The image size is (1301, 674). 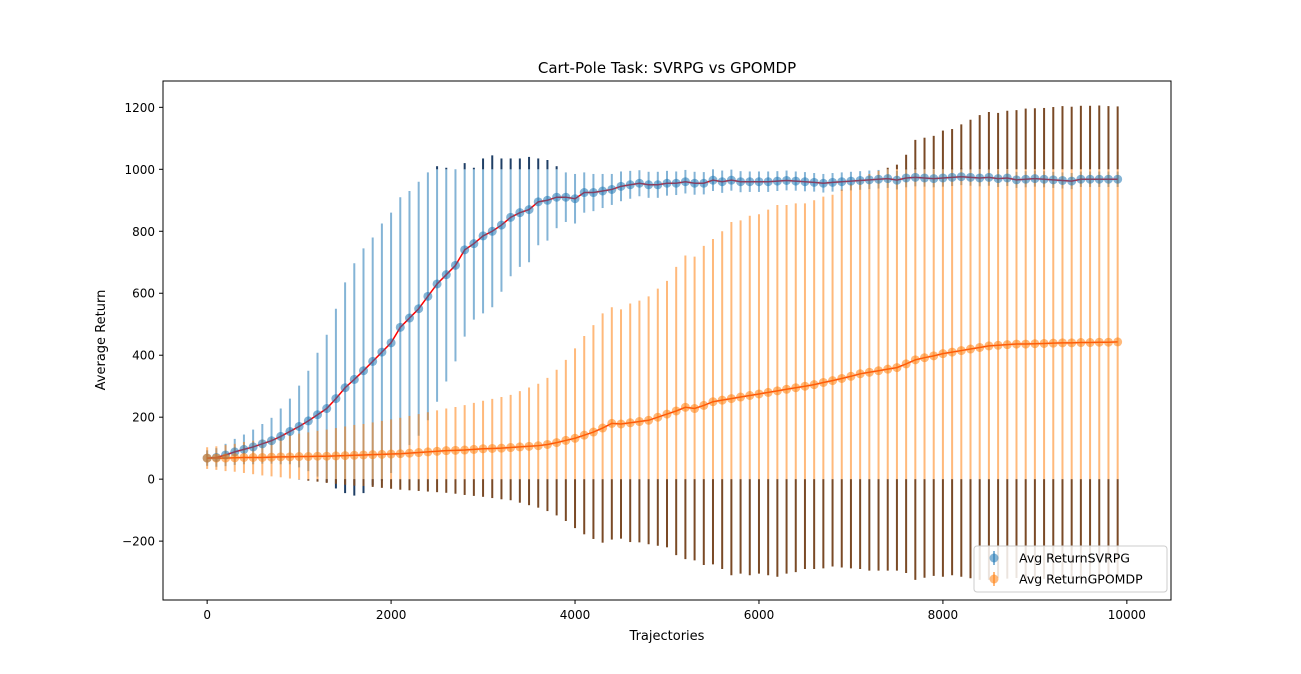 I want to click on fit-line-gpomdp, so click(x=662, y=400).